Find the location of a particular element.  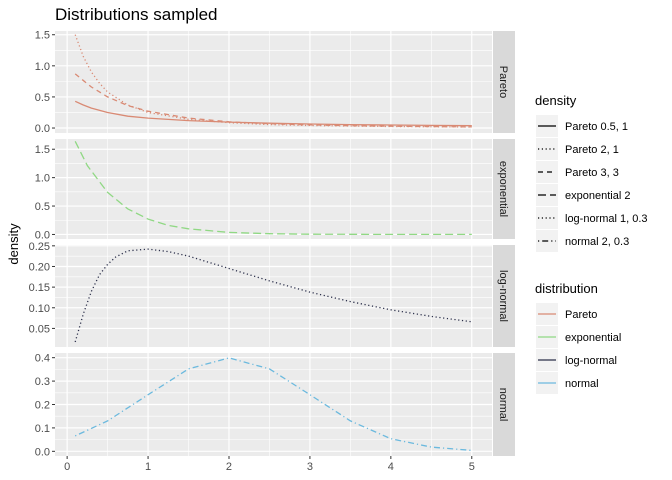

legend-label: Pareto 0.5, 1 is located at coordinates (596, 127).